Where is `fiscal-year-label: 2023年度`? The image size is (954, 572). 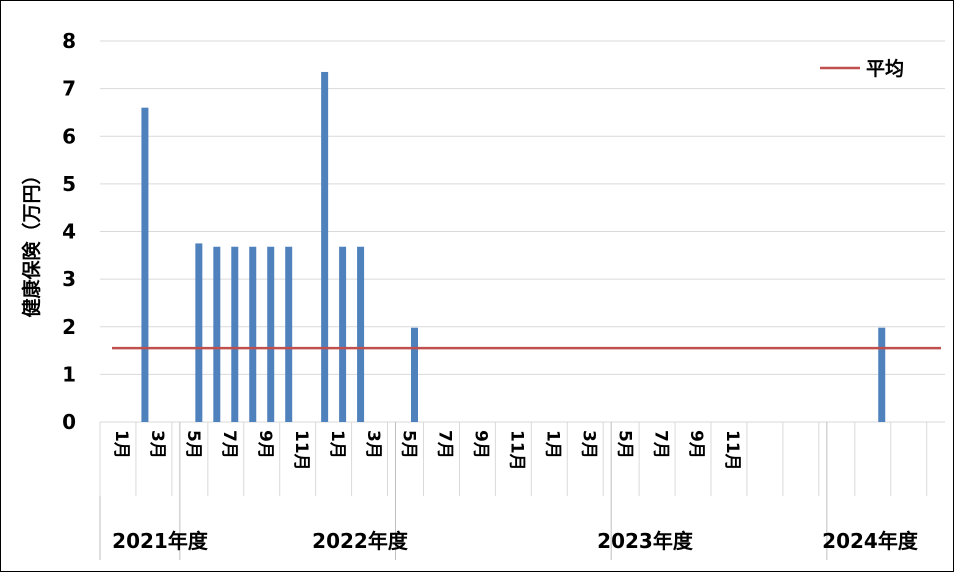
fiscal-year-label: 2023年度 is located at coordinates (645, 541).